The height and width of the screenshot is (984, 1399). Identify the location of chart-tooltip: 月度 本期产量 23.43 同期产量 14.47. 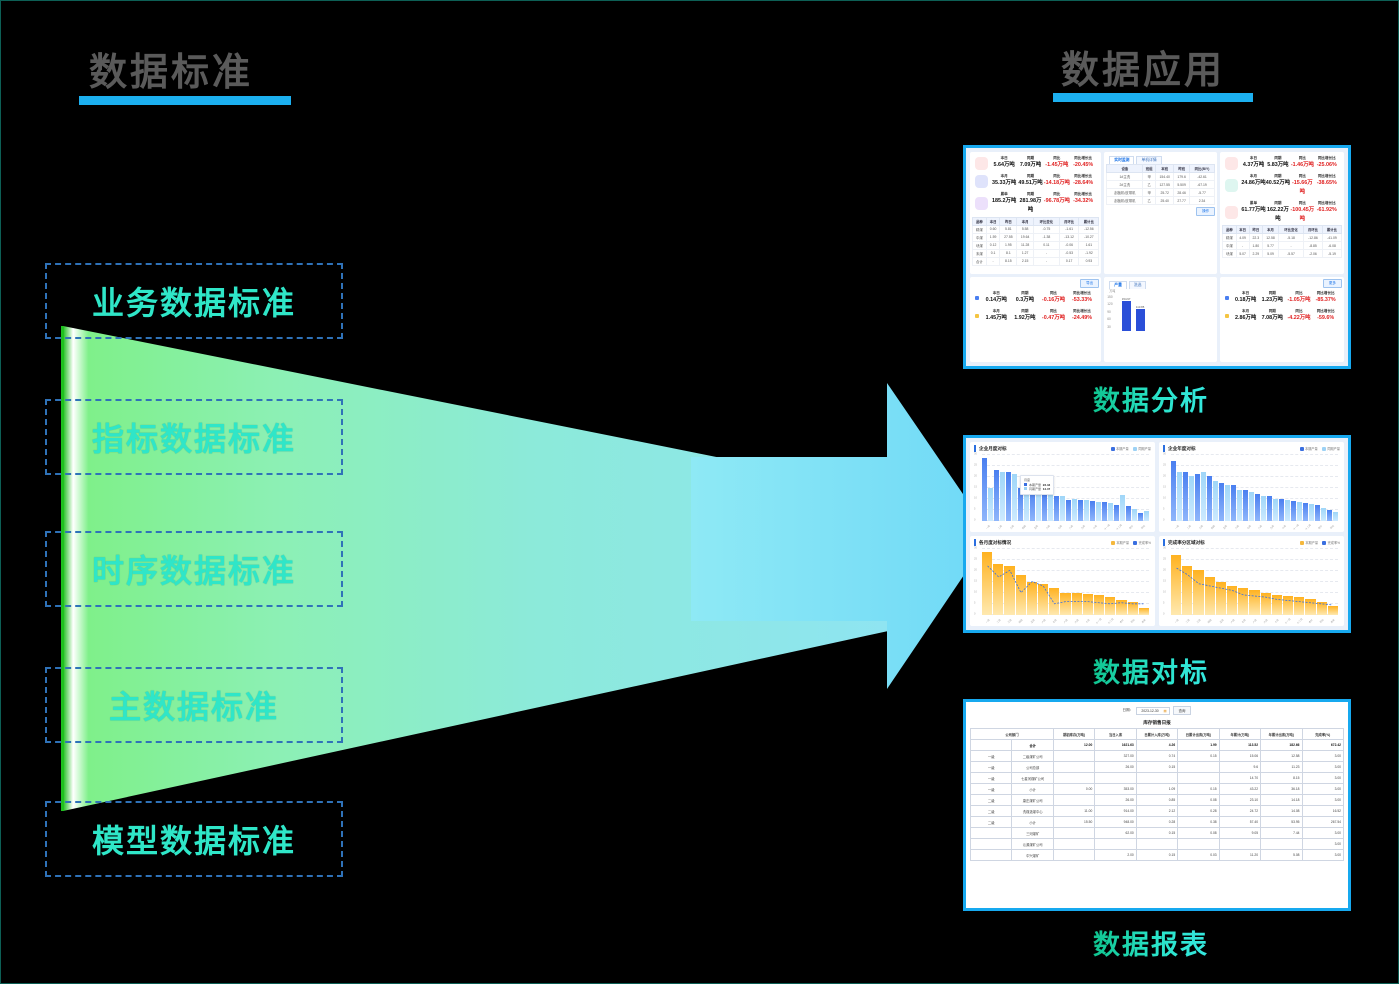
(1037, 485).